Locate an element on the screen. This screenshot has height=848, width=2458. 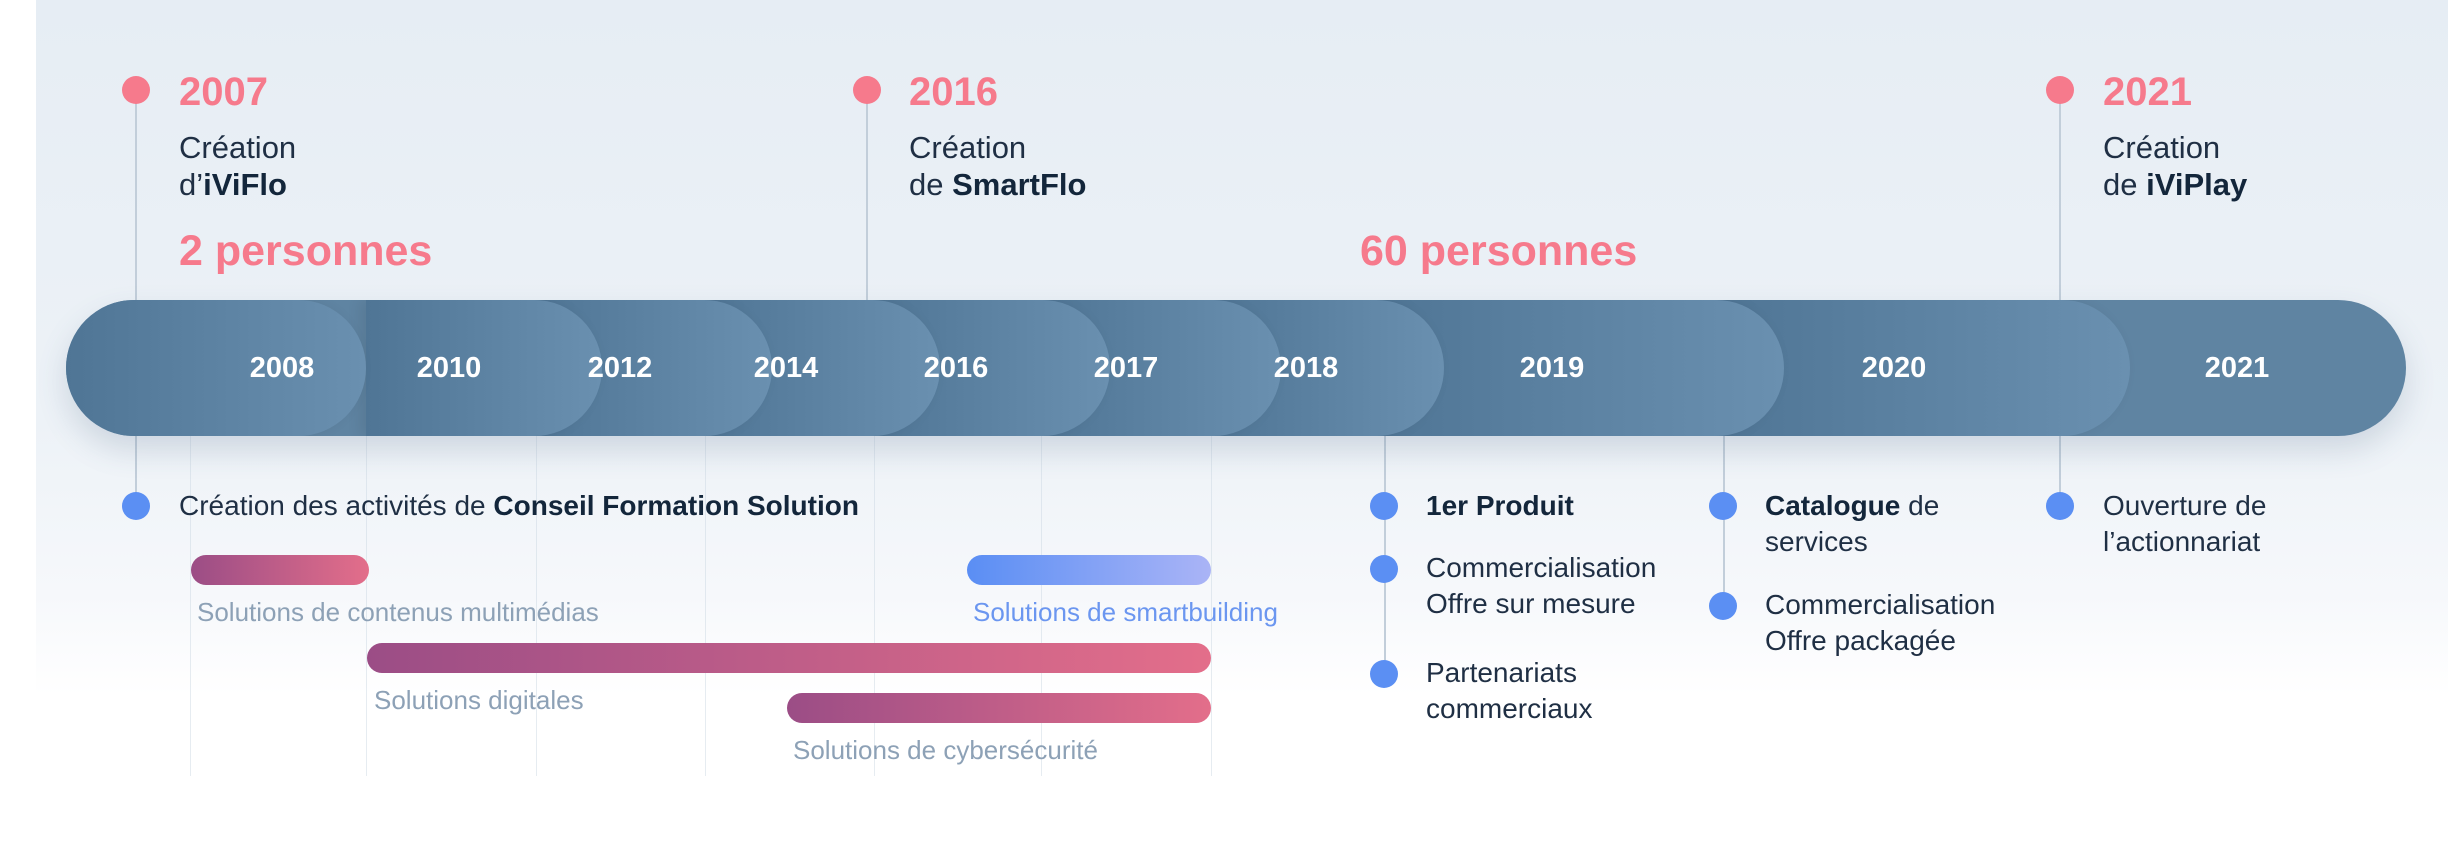
activity-text-actionnariat: Ouverture de l’actionnariat is located at coordinates (2185, 523).